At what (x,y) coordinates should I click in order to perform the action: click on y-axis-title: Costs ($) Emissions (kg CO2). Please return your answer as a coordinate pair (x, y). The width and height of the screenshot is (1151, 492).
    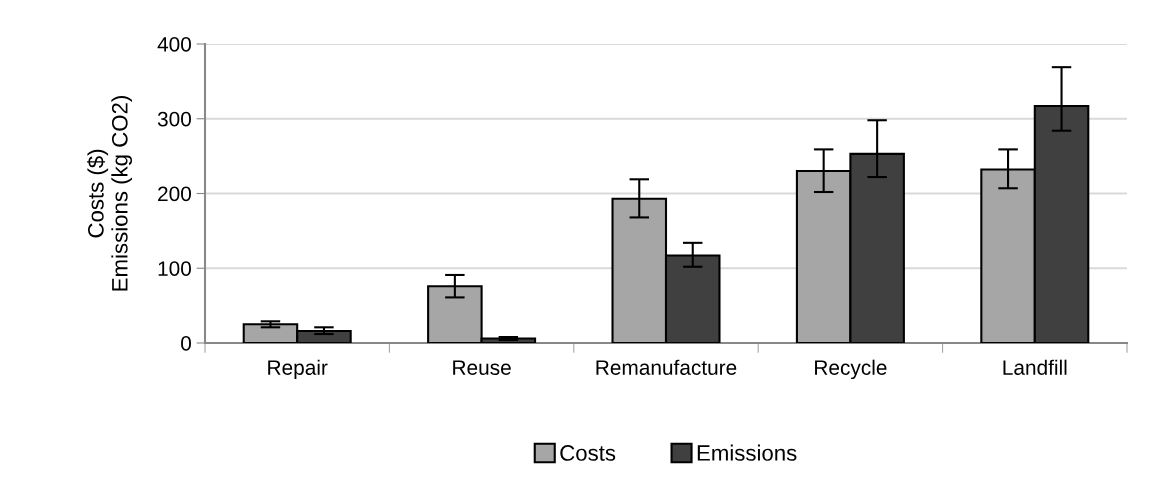
    Looking at the image, I should click on (110, 193).